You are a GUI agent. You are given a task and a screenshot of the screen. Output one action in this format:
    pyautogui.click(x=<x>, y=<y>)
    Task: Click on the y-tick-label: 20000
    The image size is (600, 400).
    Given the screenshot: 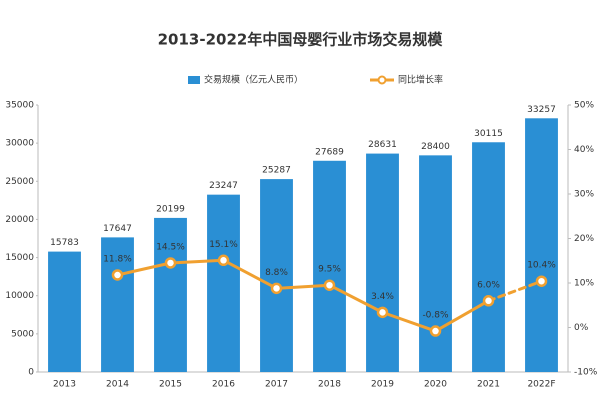 What is the action you would take?
    pyautogui.click(x=19, y=220)
    